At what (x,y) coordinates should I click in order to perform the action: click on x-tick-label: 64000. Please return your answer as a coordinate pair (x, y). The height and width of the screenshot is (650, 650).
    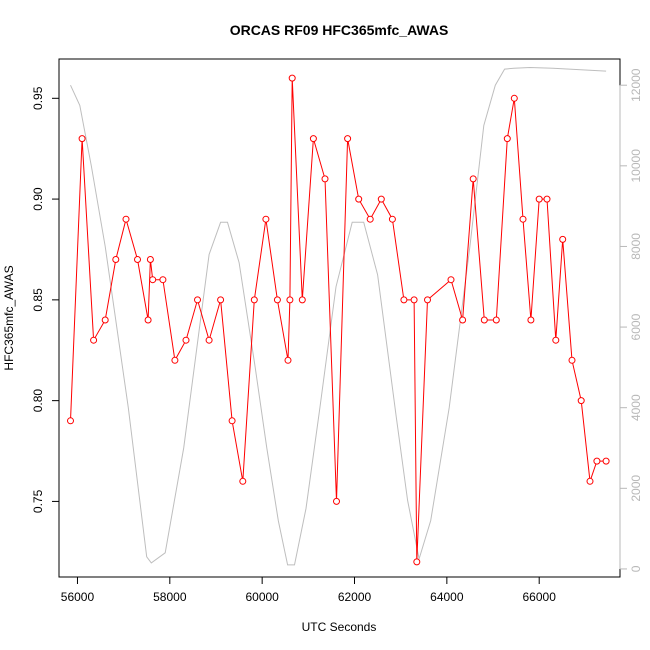
    Looking at the image, I should click on (447, 597).